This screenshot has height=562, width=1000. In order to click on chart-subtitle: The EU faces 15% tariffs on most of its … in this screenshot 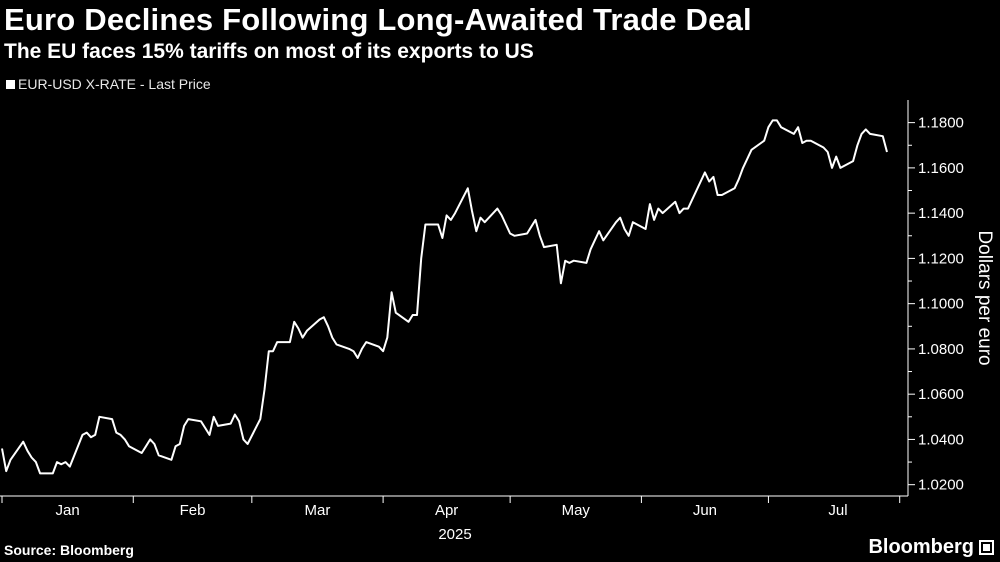, I will do `click(269, 51)`.